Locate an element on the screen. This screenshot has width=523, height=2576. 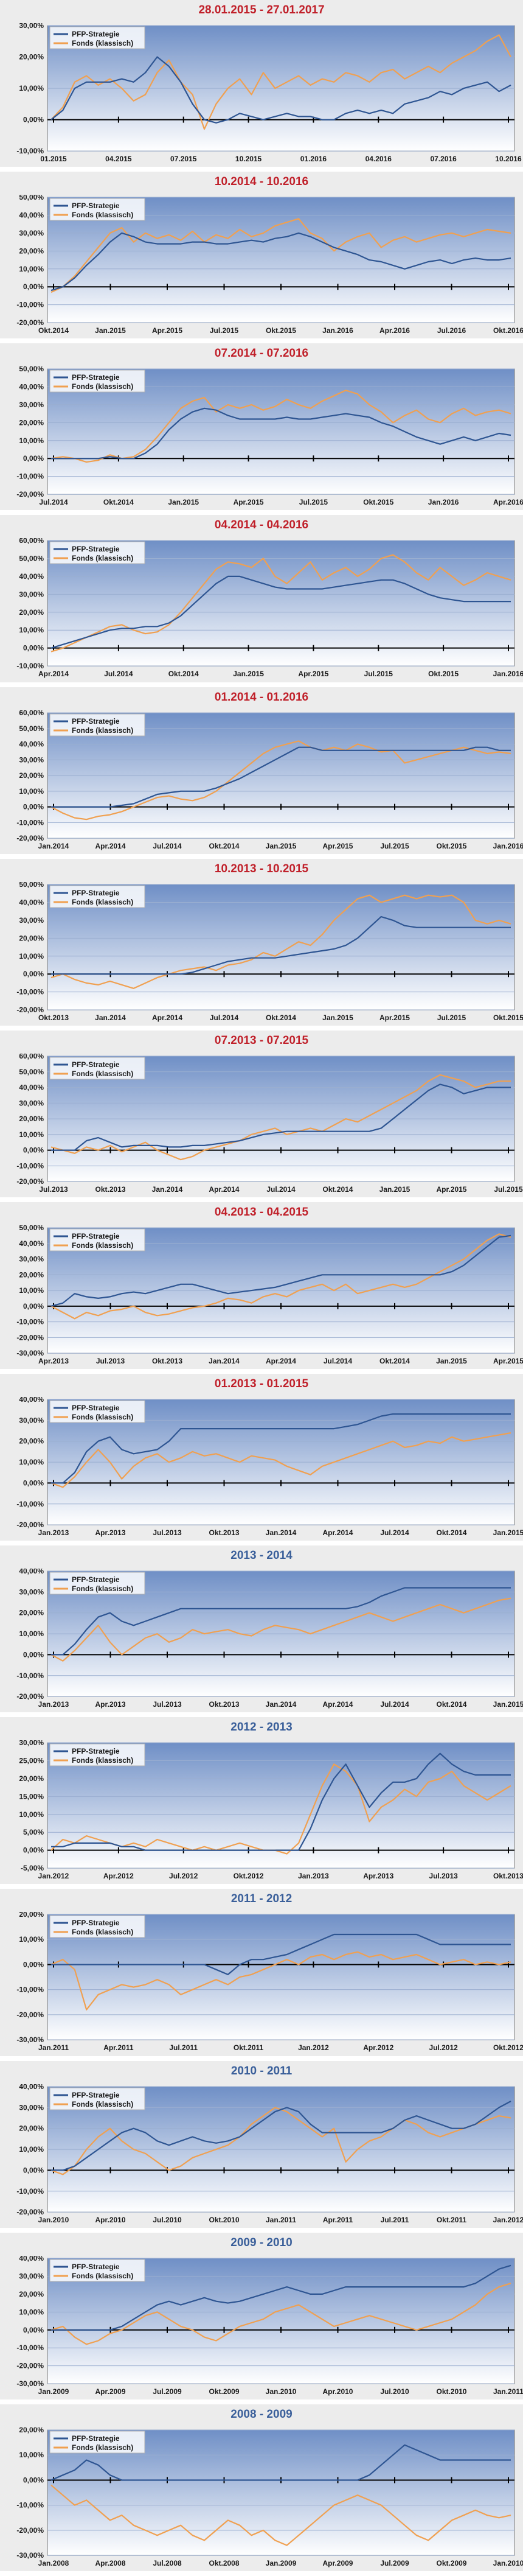
y-tick-label: 10,00% is located at coordinates (31, 269).